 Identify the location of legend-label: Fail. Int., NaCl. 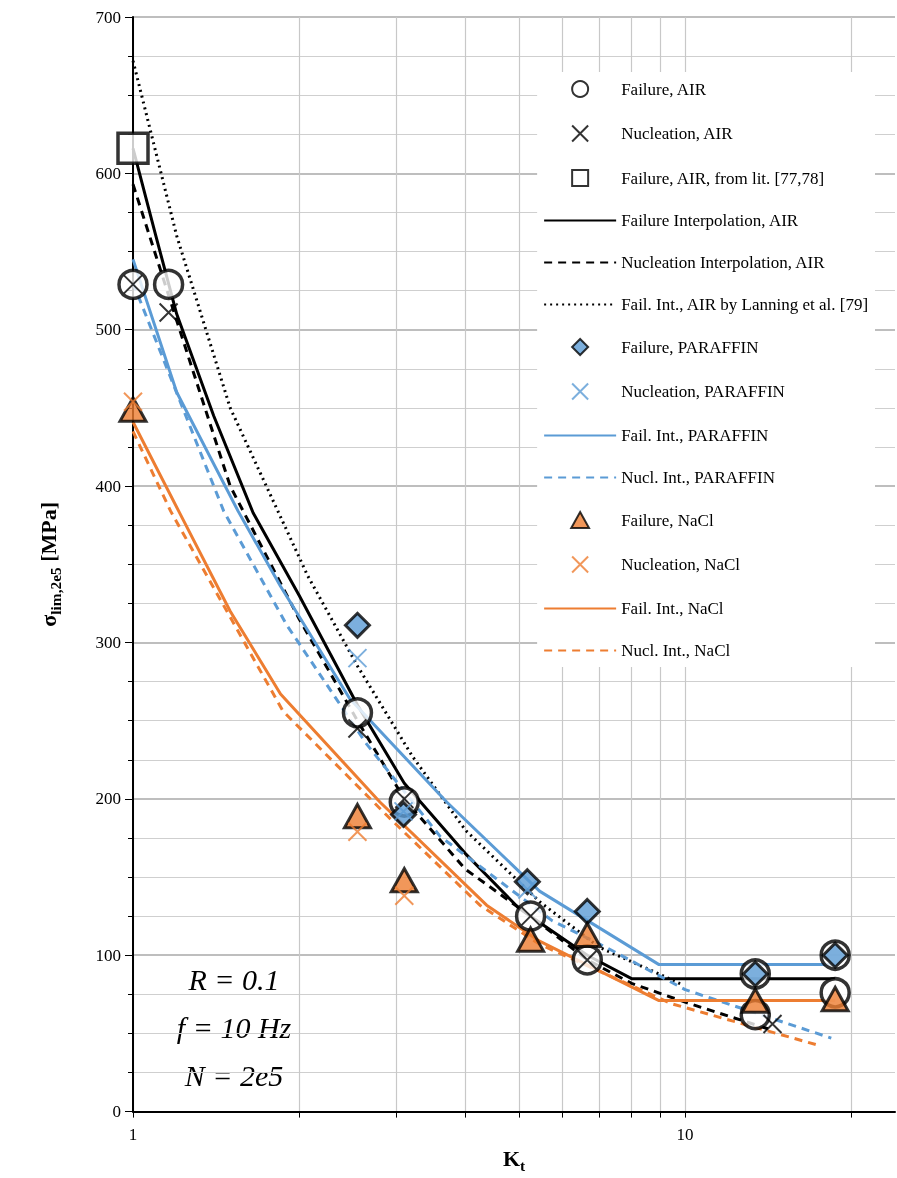
(672, 608).